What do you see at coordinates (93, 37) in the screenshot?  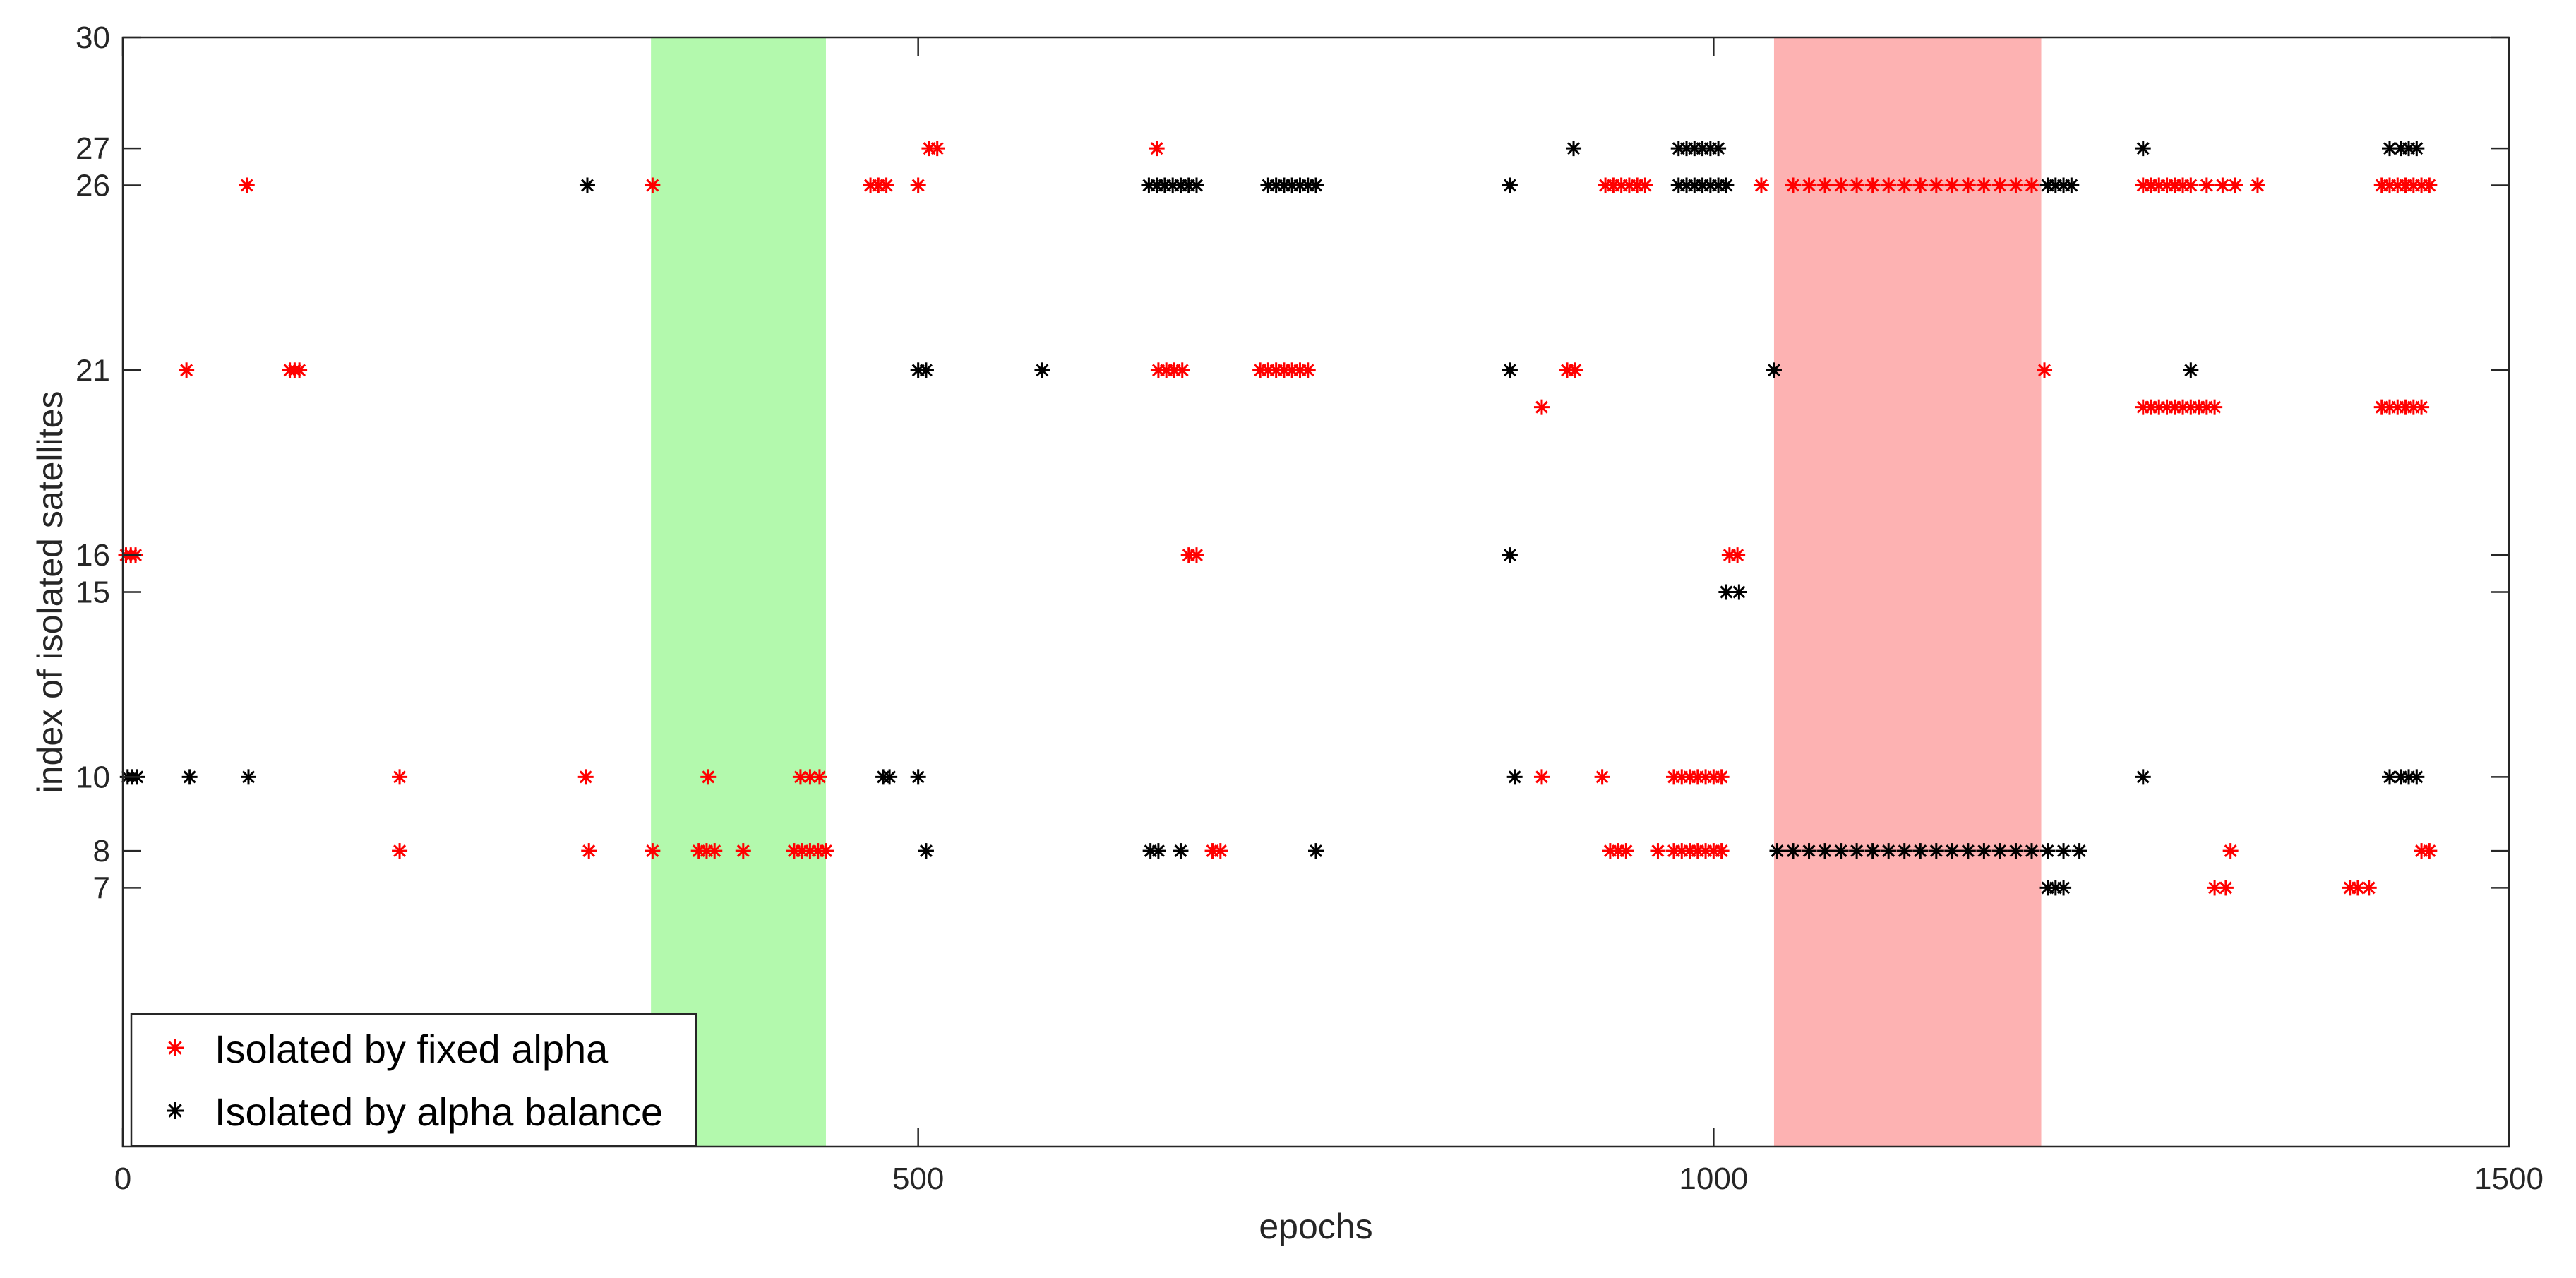 I see `y-tick-label: 30` at bounding box center [93, 37].